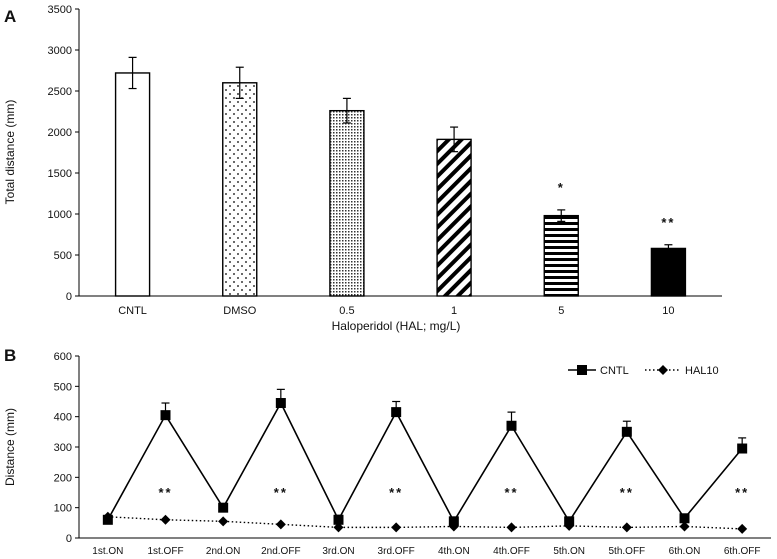 The width and height of the screenshot is (777, 559). What do you see at coordinates (346, 311) in the screenshot?
I see `chart-a-x-tick-label: 0.5` at bounding box center [346, 311].